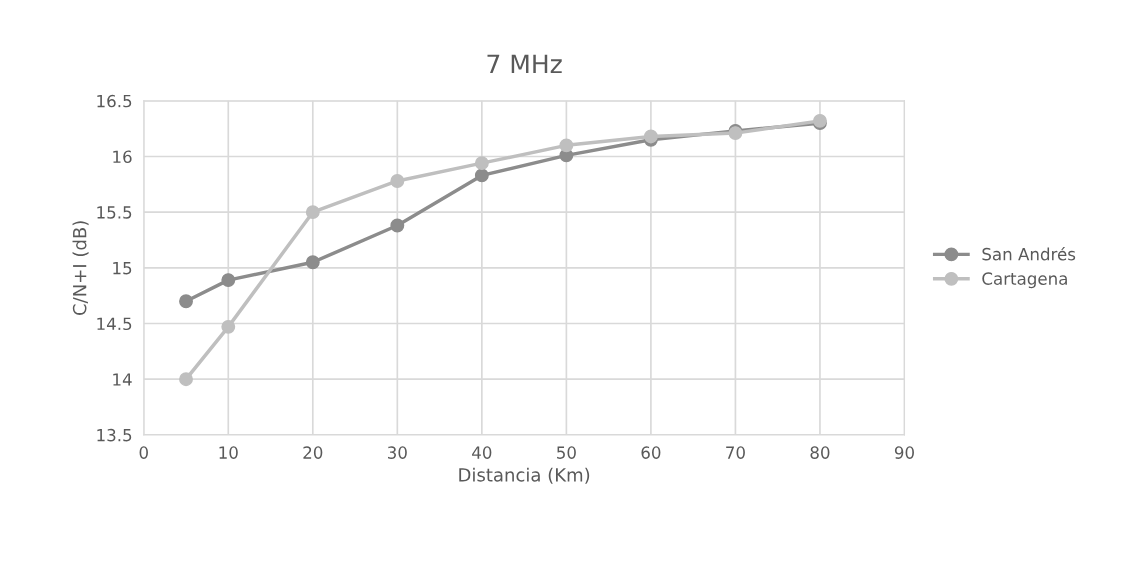 The image size is (1132, 576). Describe the element at coordinates (80, 268) in the screenshot. I see `y-axis-title: C/N+I (dB)` at that location.